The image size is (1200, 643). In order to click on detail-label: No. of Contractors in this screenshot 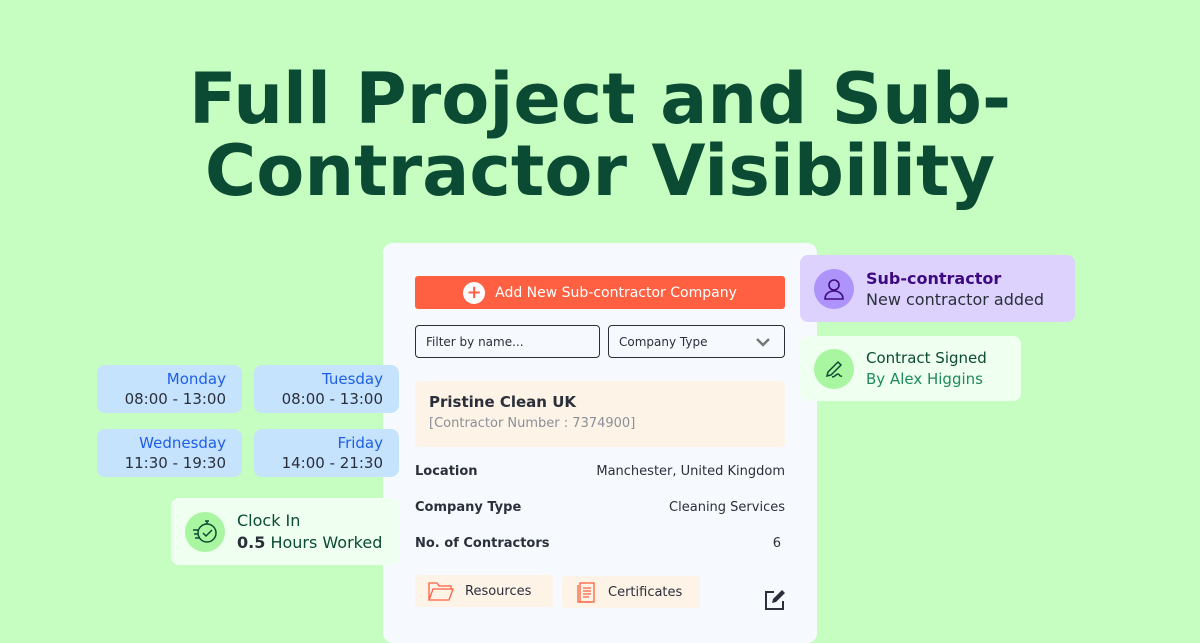, I will do `click(482, 543)`.